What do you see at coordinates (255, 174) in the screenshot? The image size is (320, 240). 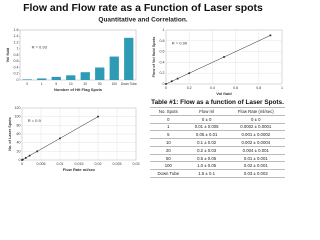 I see `table-cell: 0.03 ± 0.002` at bounding box center [255, 174].